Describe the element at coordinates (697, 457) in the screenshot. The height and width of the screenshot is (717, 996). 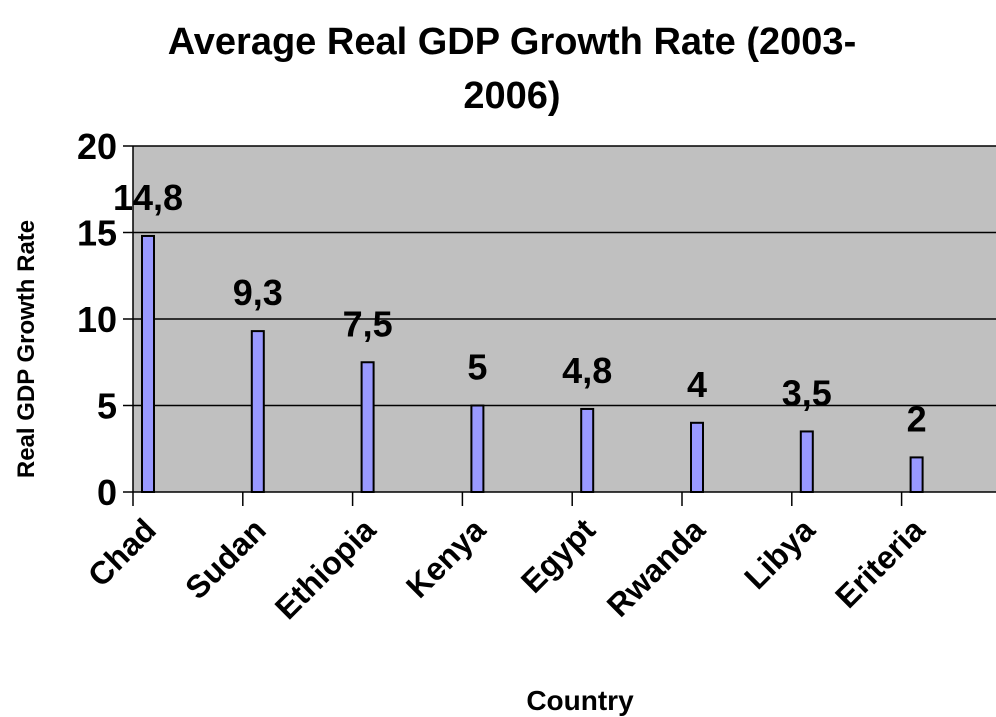
I see `bar-rwanda` at that location.